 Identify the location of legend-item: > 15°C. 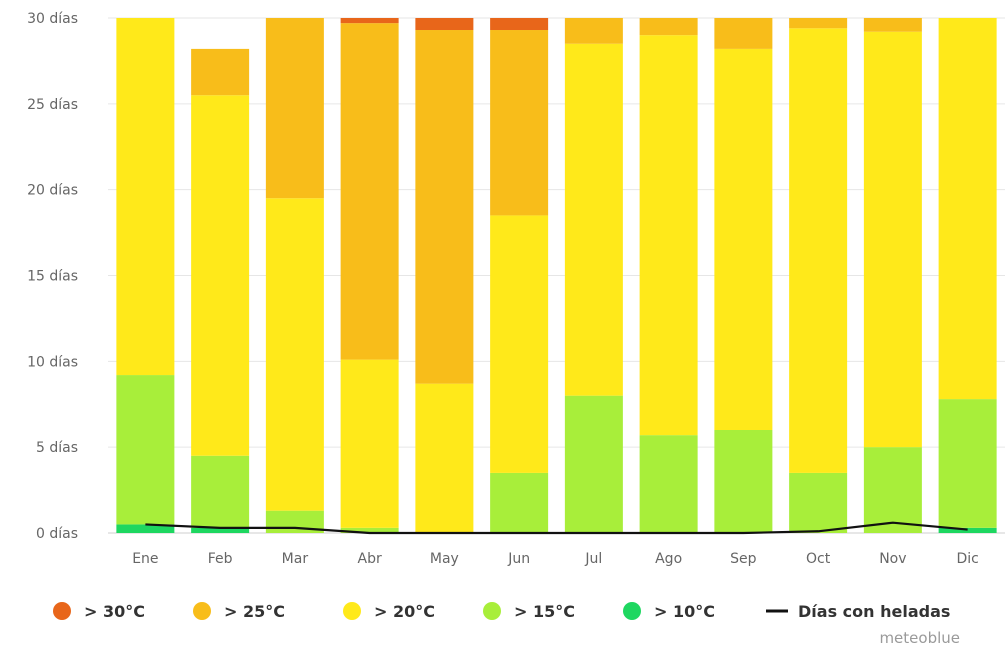
(529, 611).